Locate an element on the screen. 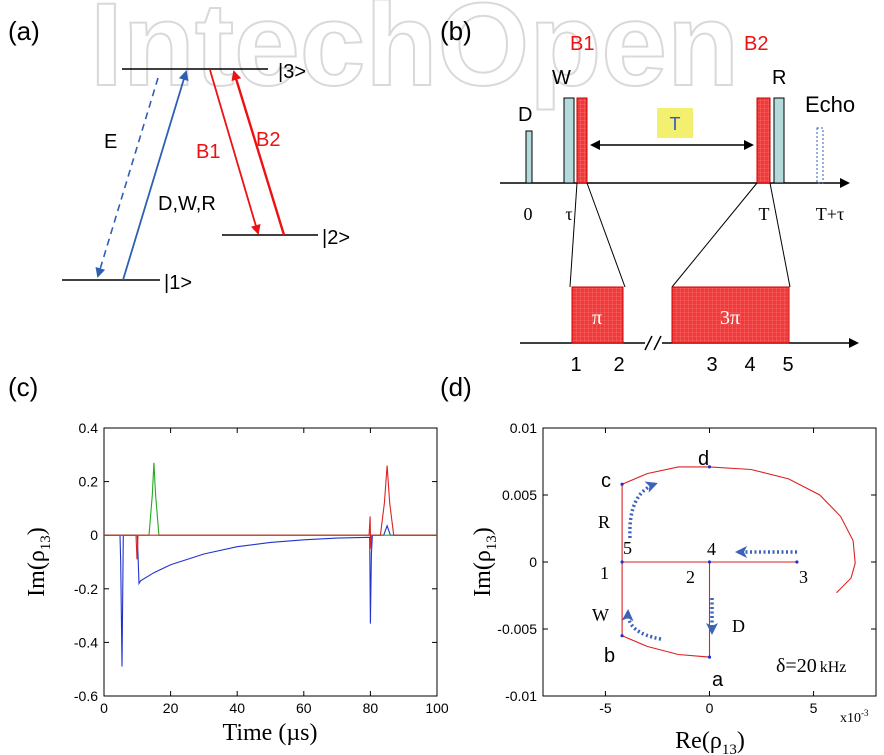 This screenshot has height=755, width=884. zoom-point-5: 5 is located at coordinates (787, 365).